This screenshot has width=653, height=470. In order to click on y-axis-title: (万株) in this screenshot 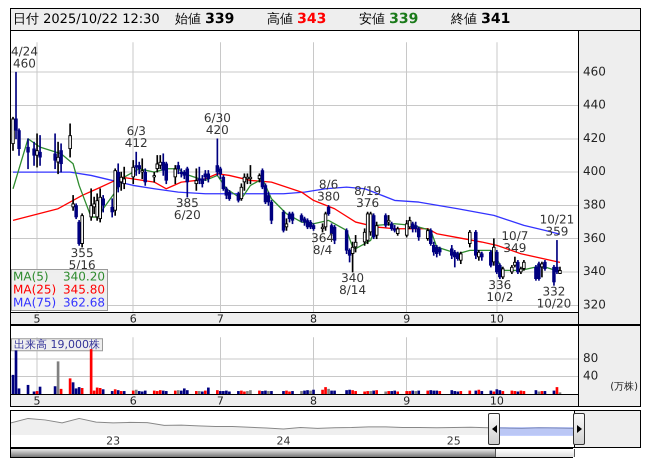, I will do `click(624, 386)`.